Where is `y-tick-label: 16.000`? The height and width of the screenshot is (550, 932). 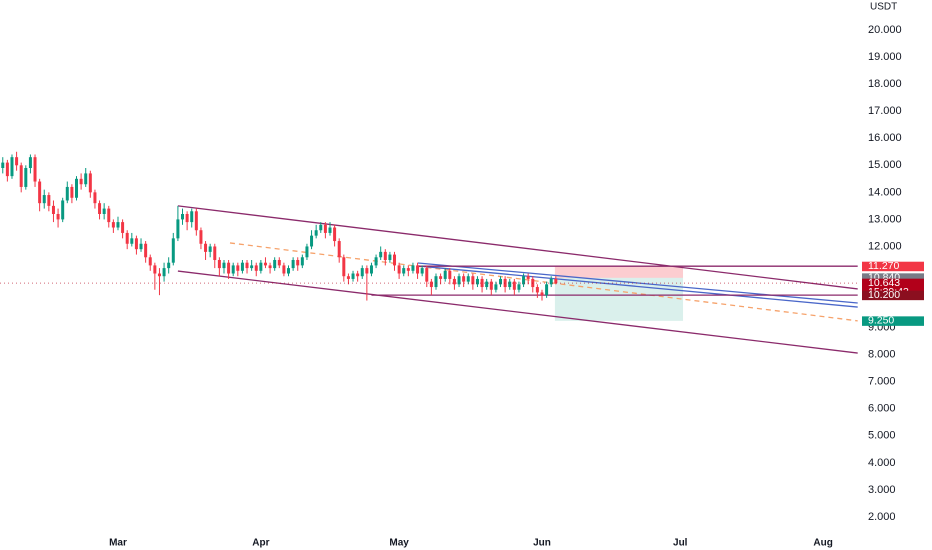 y-tick-label: 16.000 is located at coordinates (885, 138).